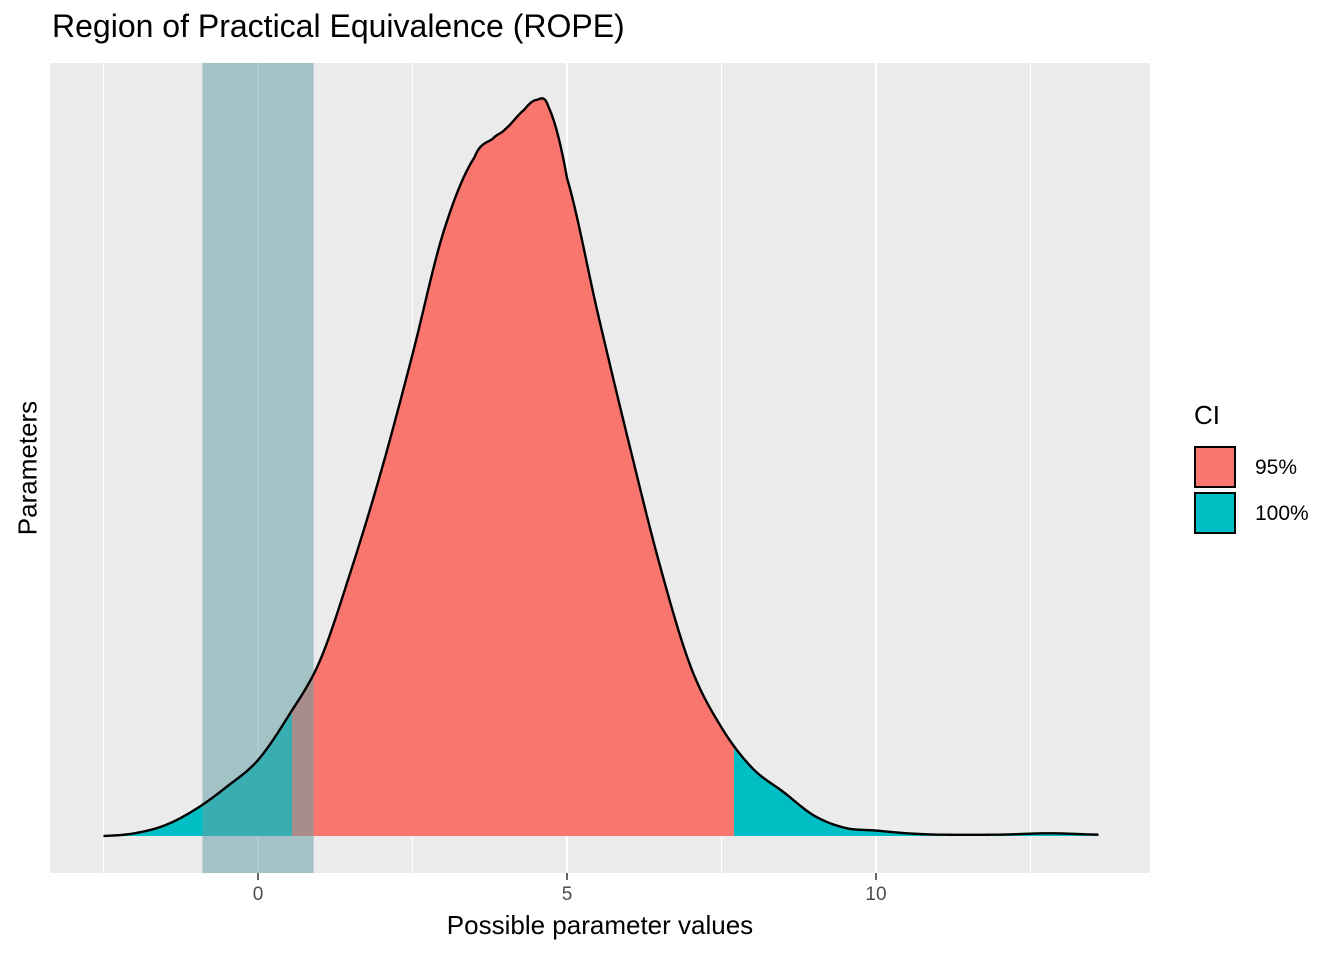 The height and width of the screenshot is (960, 1344). What do you see at coordinates (600, 925) in the screenshot?
I see `x-axis-label: Possible parameter values` at bounding box center [600, 925].